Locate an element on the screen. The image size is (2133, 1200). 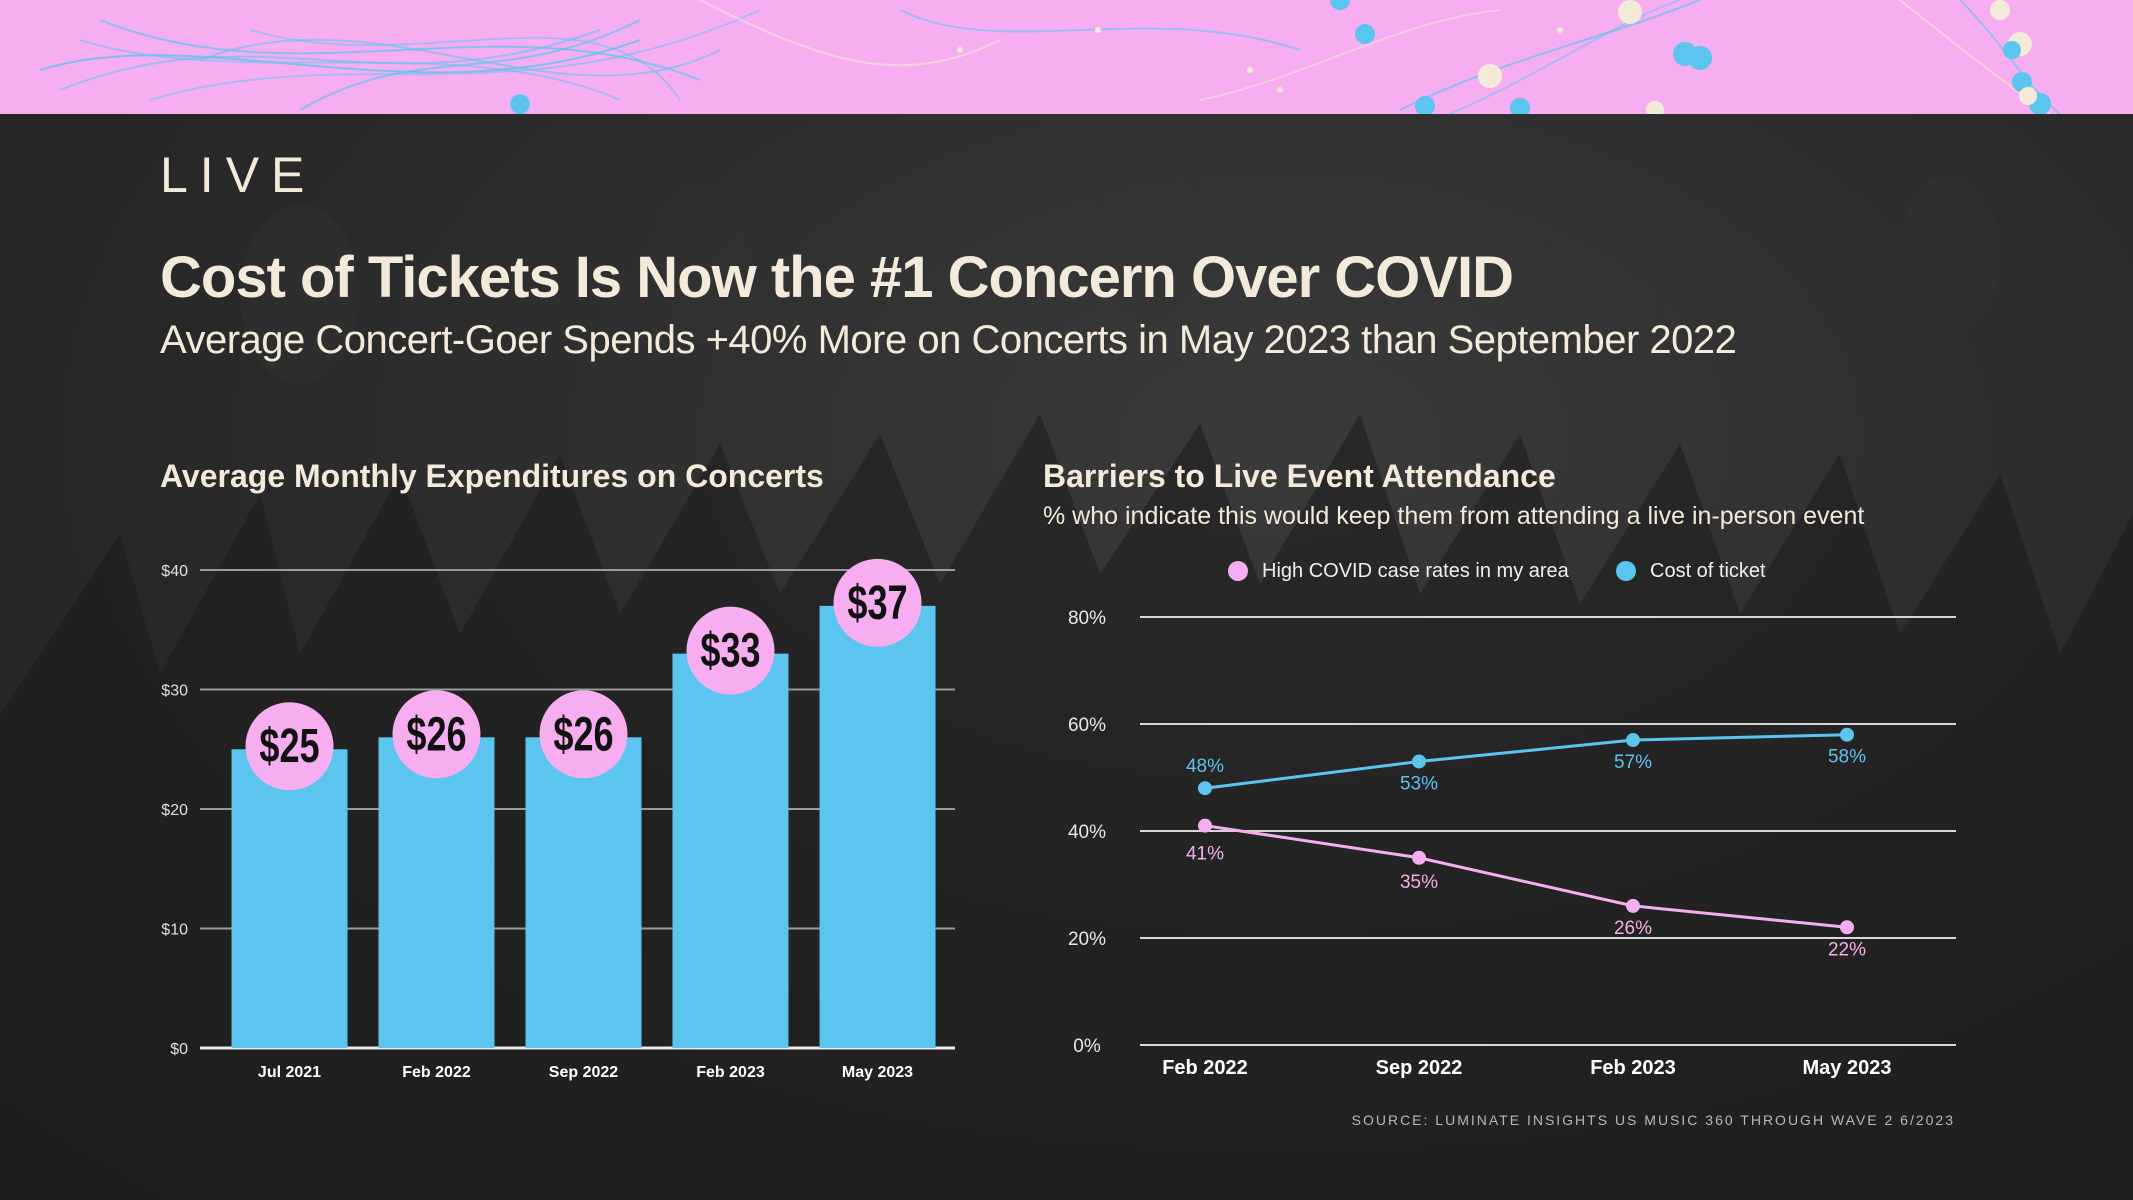
legend-label: High COVID case rates in my area is located at coordinates (1416, 571).